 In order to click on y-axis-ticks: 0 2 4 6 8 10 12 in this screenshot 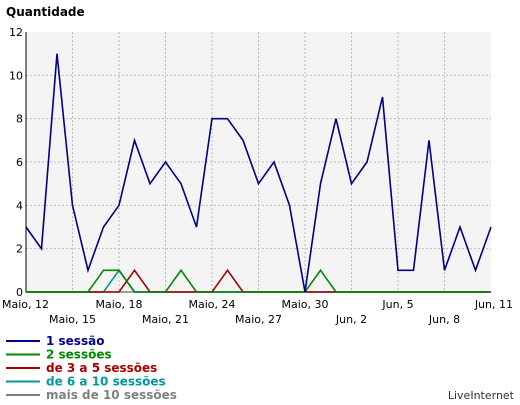, I will do `click(16, 162)`.